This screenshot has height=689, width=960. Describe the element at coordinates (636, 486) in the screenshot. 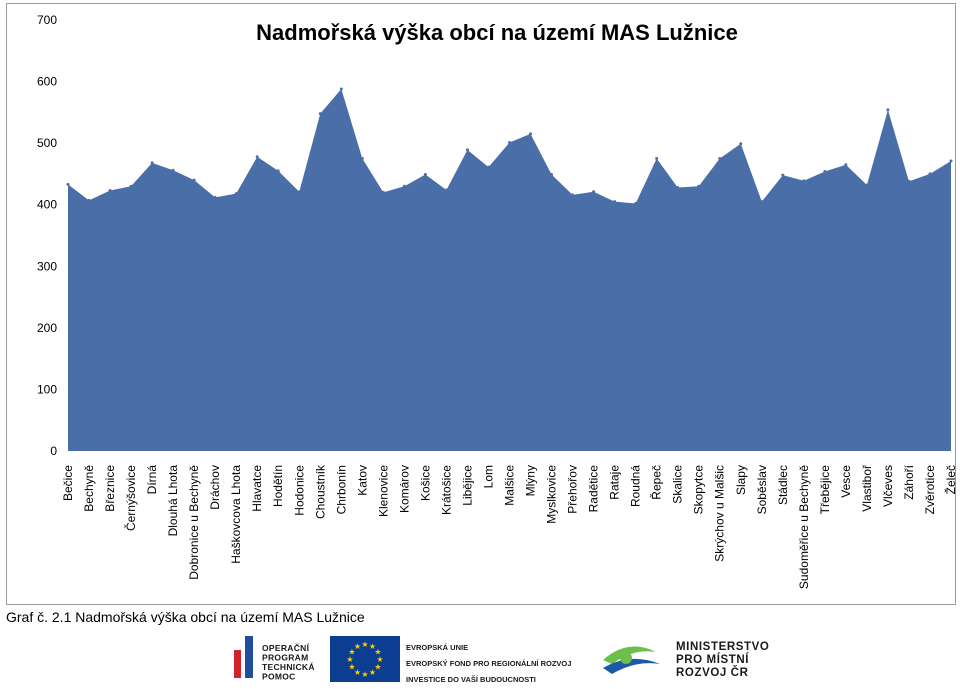

I see `x-category-label: Roudná` at that location.